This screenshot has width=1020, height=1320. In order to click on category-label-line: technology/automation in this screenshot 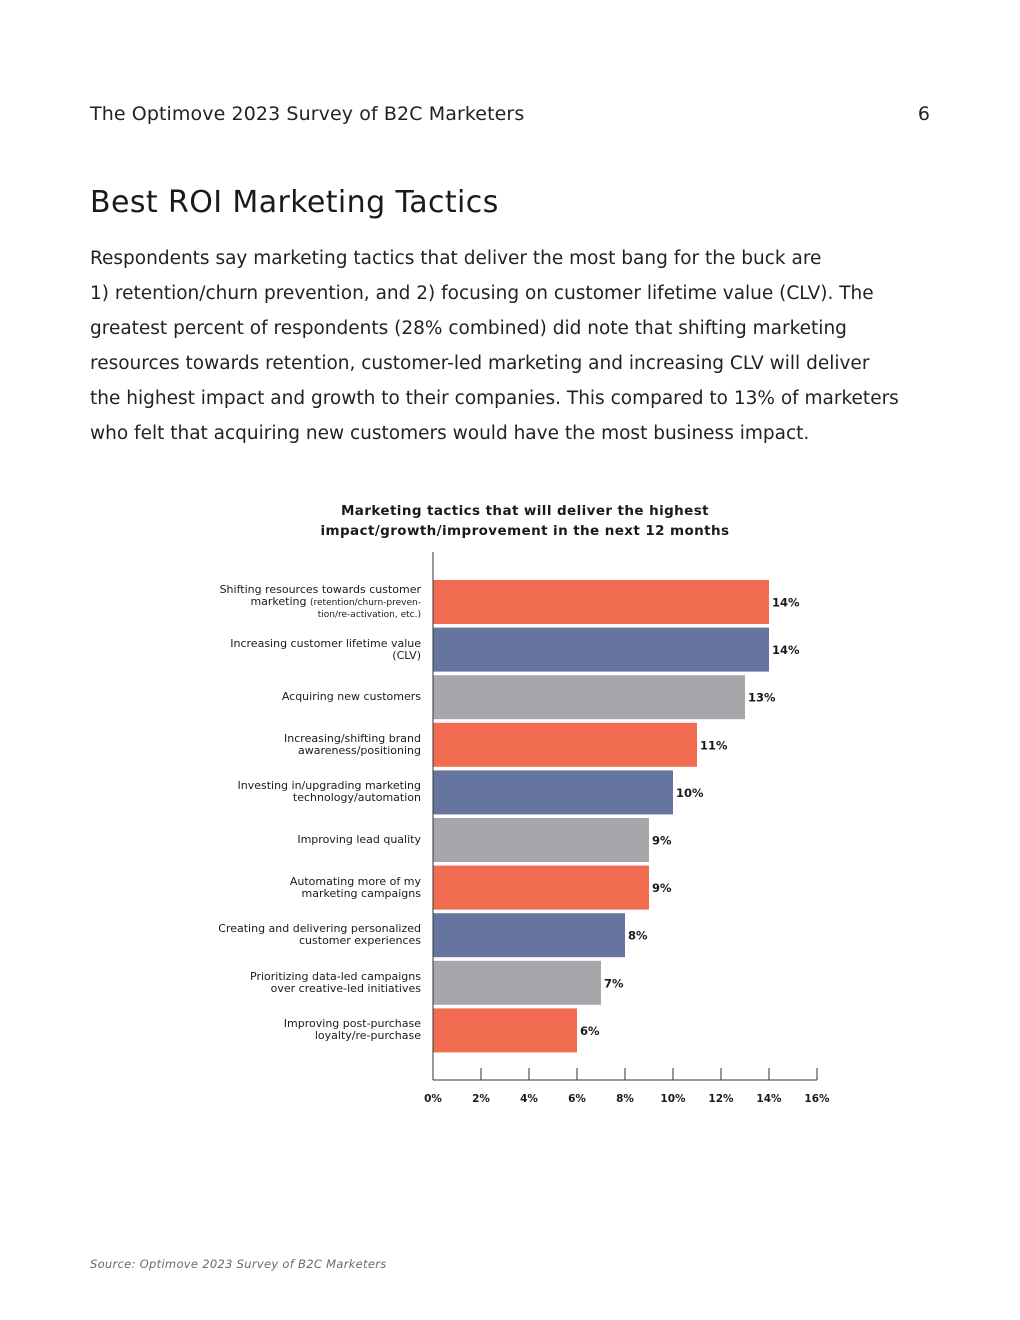, I will do `click(356, 798)`.